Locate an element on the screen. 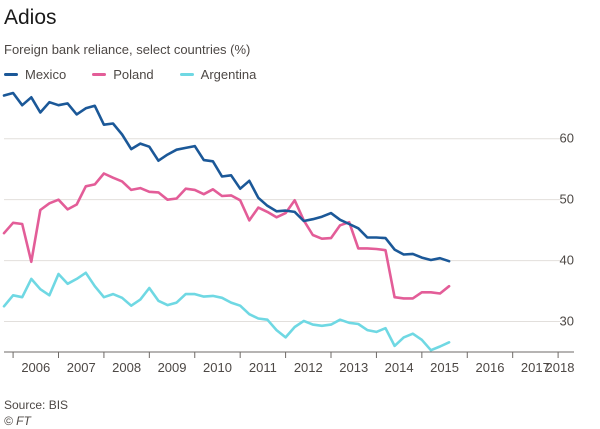 The image size is (600, 429). legend-item-argentina: Argentina is located at coordinates (218, 74).